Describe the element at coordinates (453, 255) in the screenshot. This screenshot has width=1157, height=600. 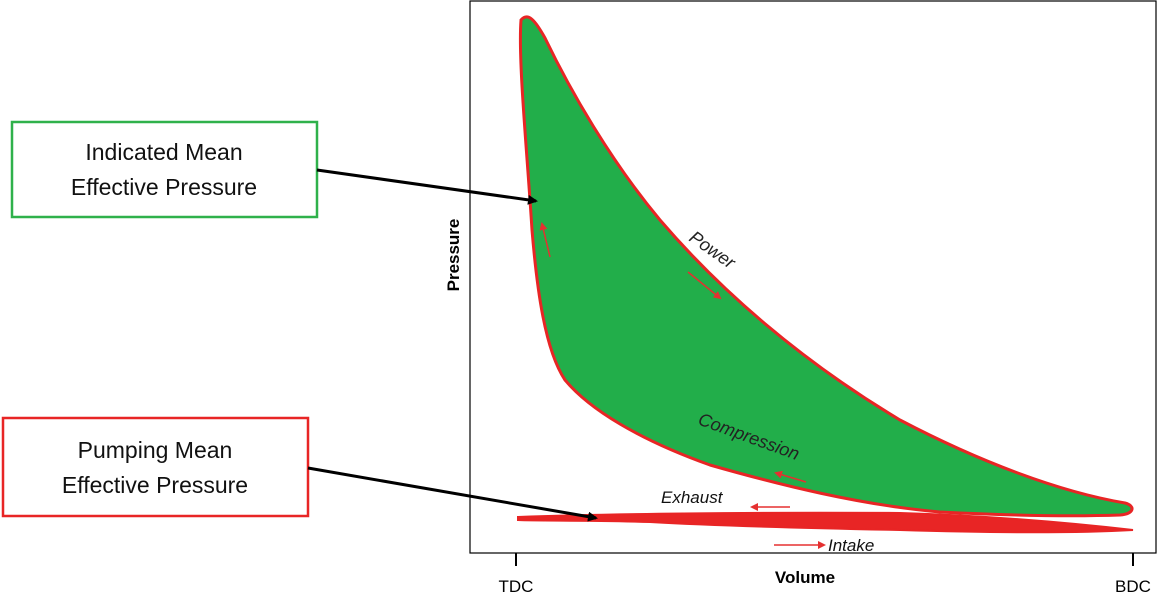
I see `y-axis-label: Pressure` at that location.